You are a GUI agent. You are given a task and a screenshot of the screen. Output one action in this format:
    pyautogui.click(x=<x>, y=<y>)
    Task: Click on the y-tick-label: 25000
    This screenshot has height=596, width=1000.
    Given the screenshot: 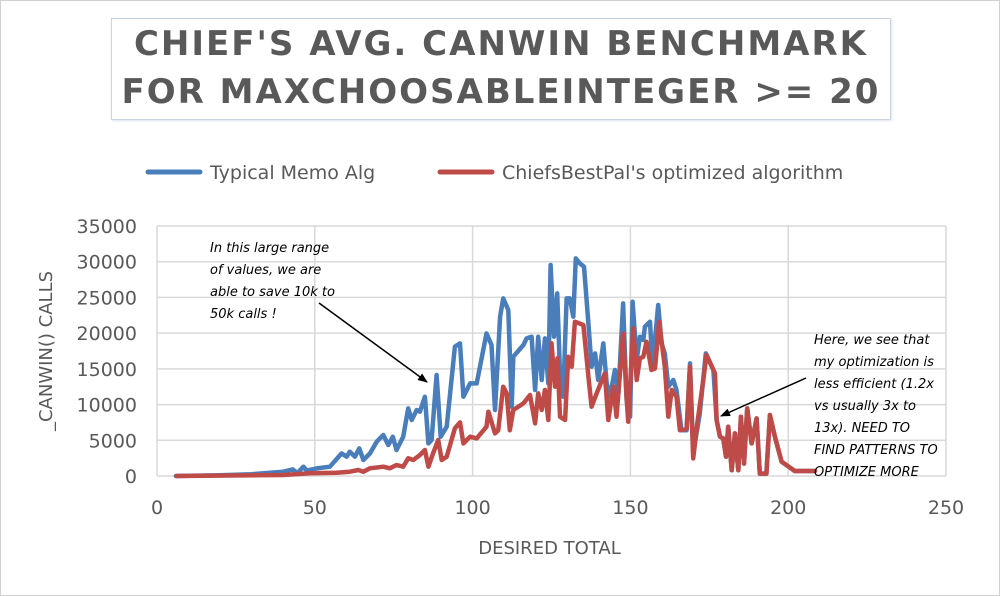 What is the action you would take?
    pyautogui.click(x=107, y=298)
    